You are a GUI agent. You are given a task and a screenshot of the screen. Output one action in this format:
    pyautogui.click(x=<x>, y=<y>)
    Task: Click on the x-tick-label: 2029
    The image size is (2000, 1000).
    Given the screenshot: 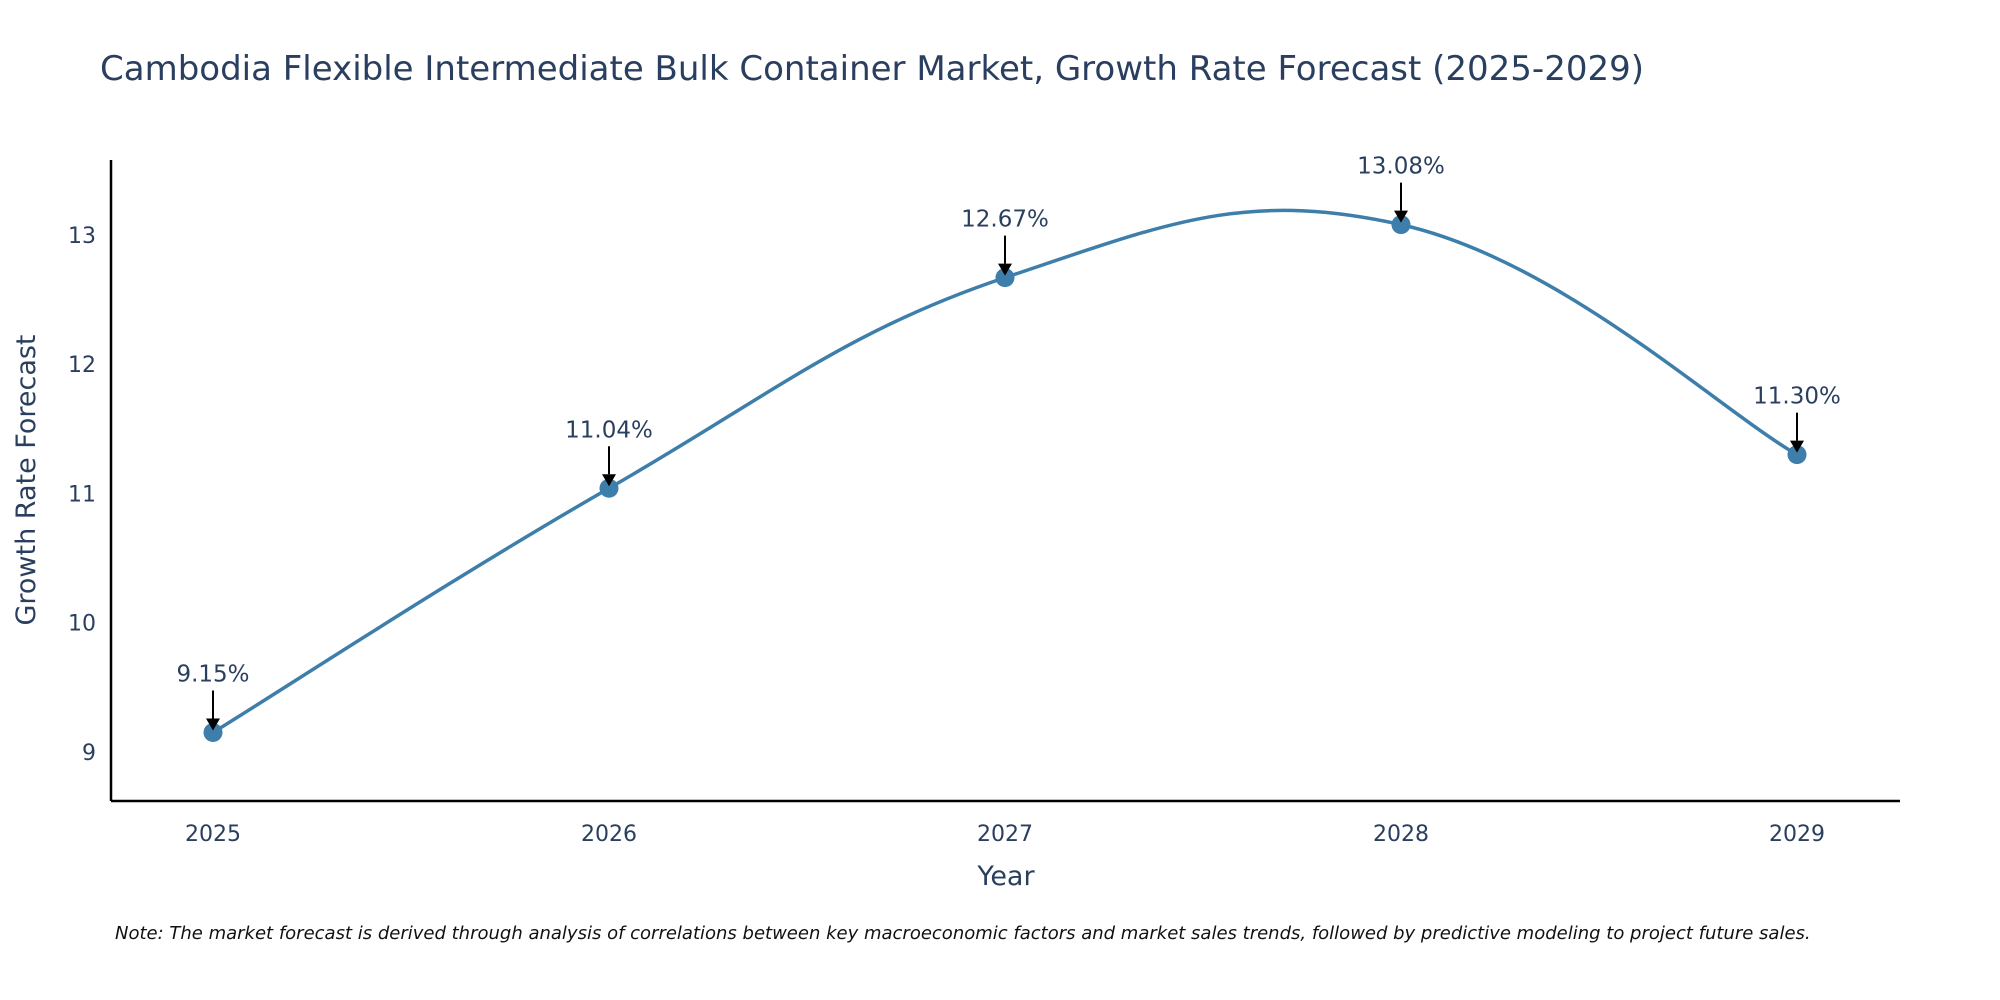 What is the action you would take?
    pyautogui.click(x=1797, y=834)
    